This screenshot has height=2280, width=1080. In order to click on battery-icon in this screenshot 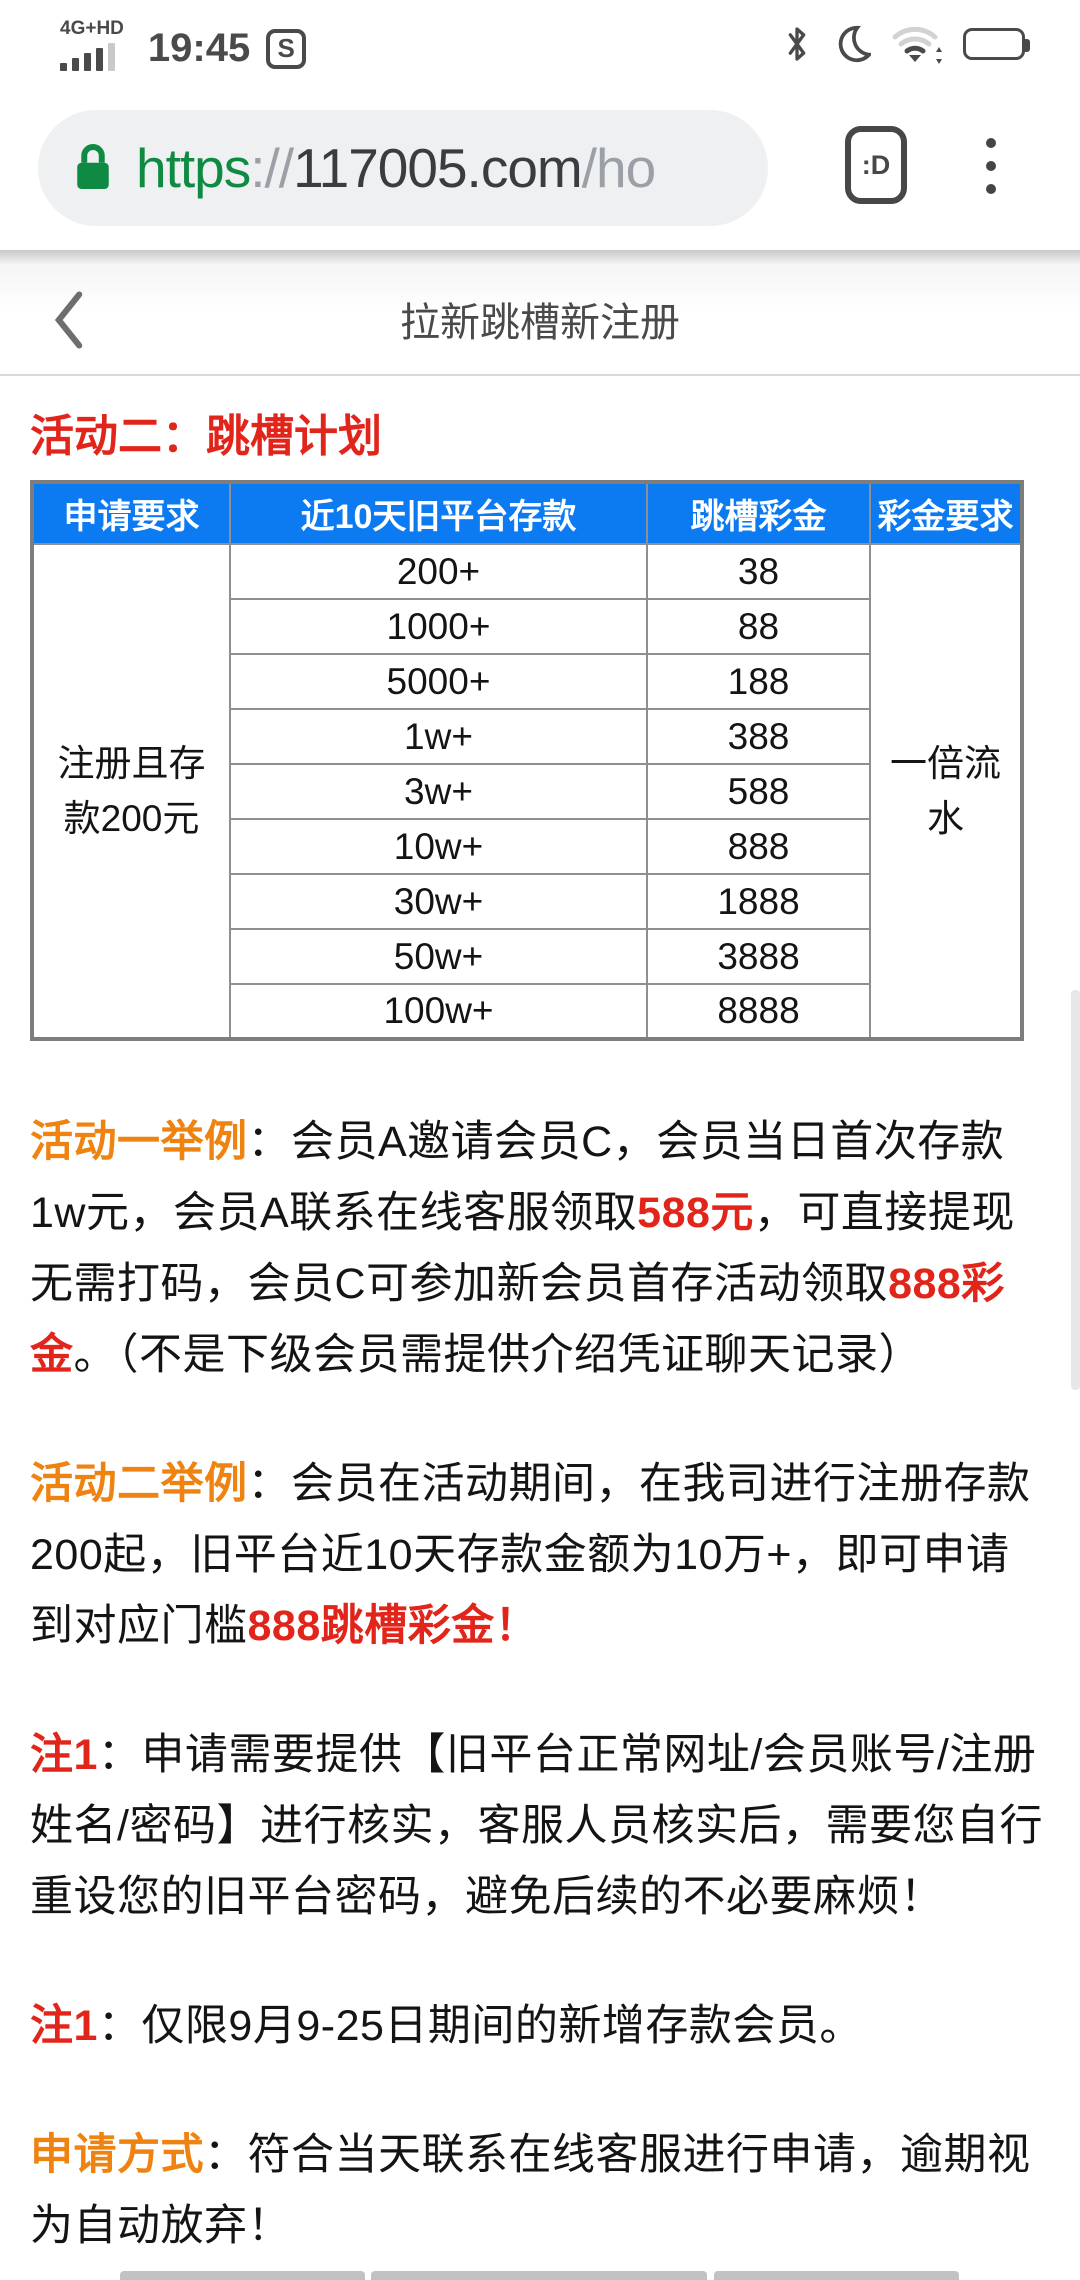, I will do `click(996, 44)`.